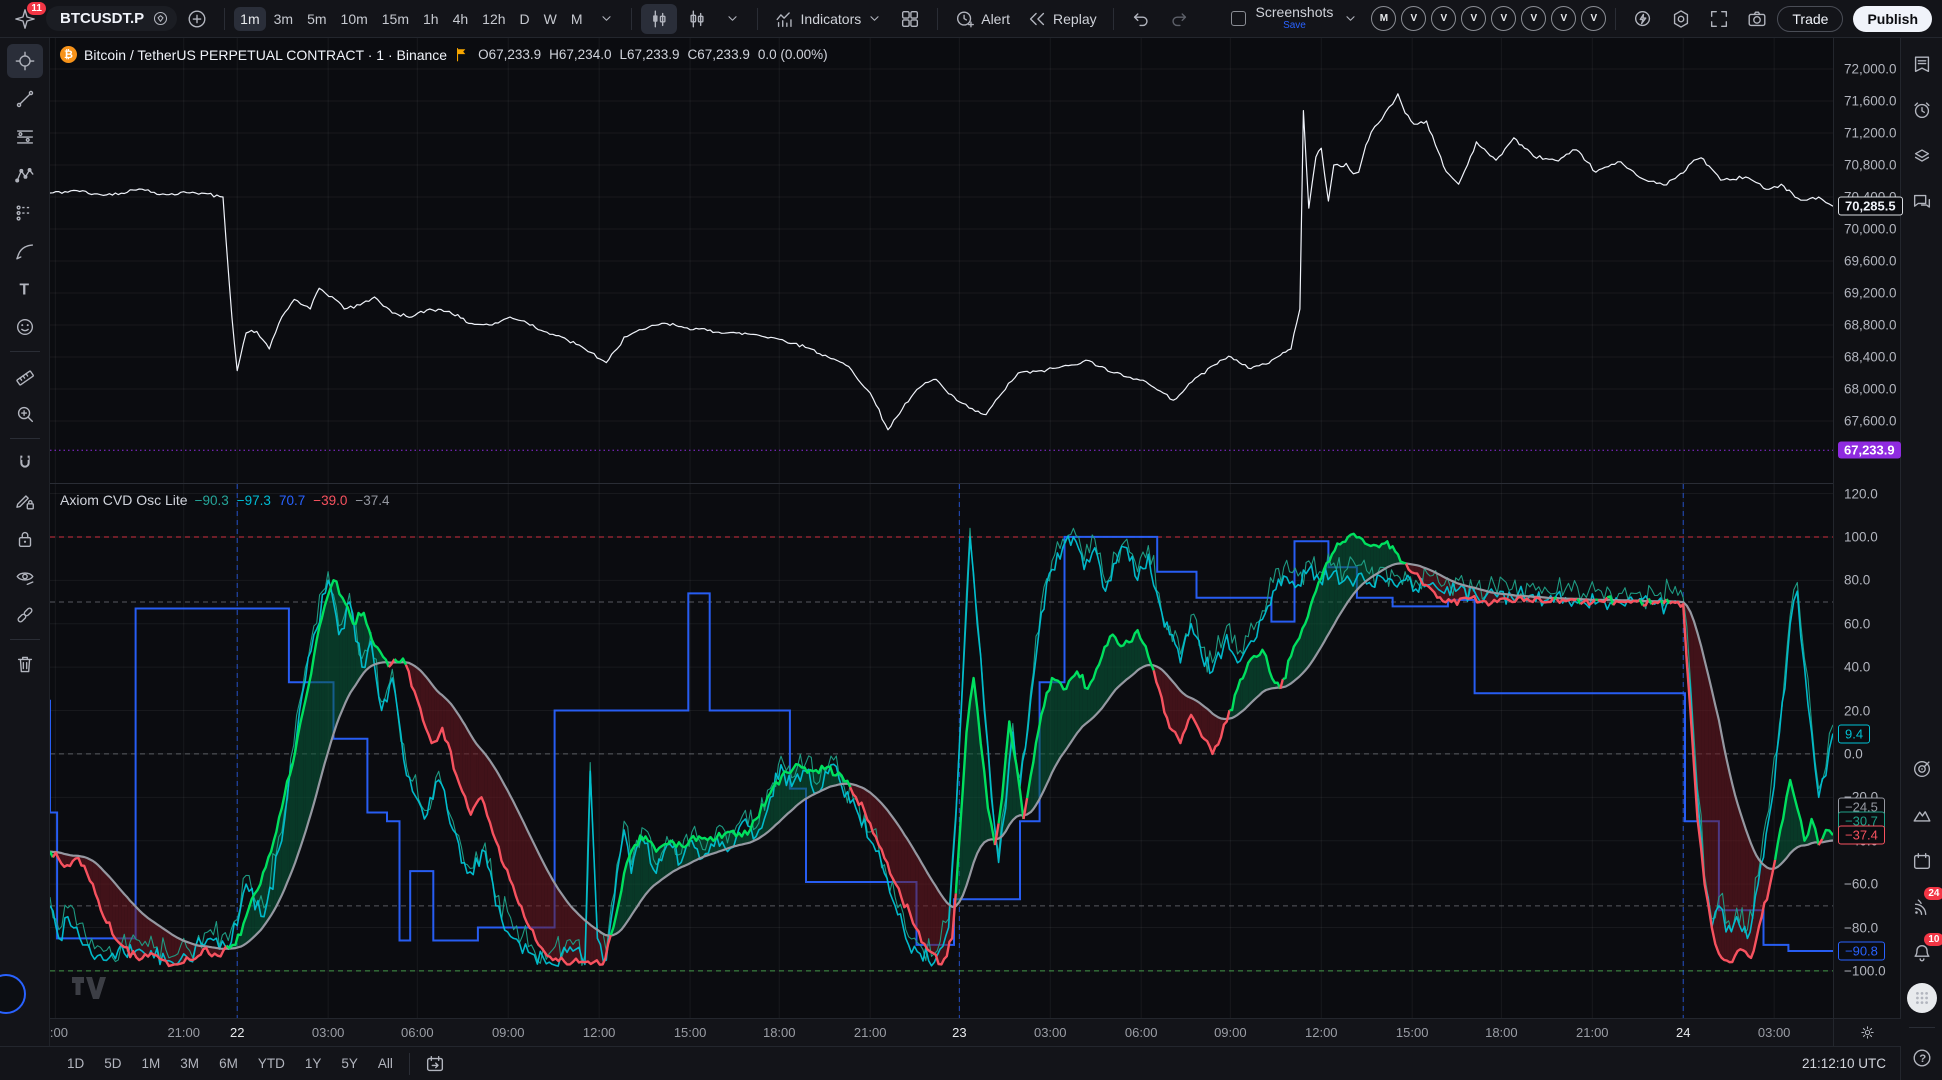 Image resolution: width=1942 pixels, height=1080 pixels. What do you see at coordinates (599, 1032) in the screenshot?
I see `time-label: 12:00` at bounding box center [599, 1032].